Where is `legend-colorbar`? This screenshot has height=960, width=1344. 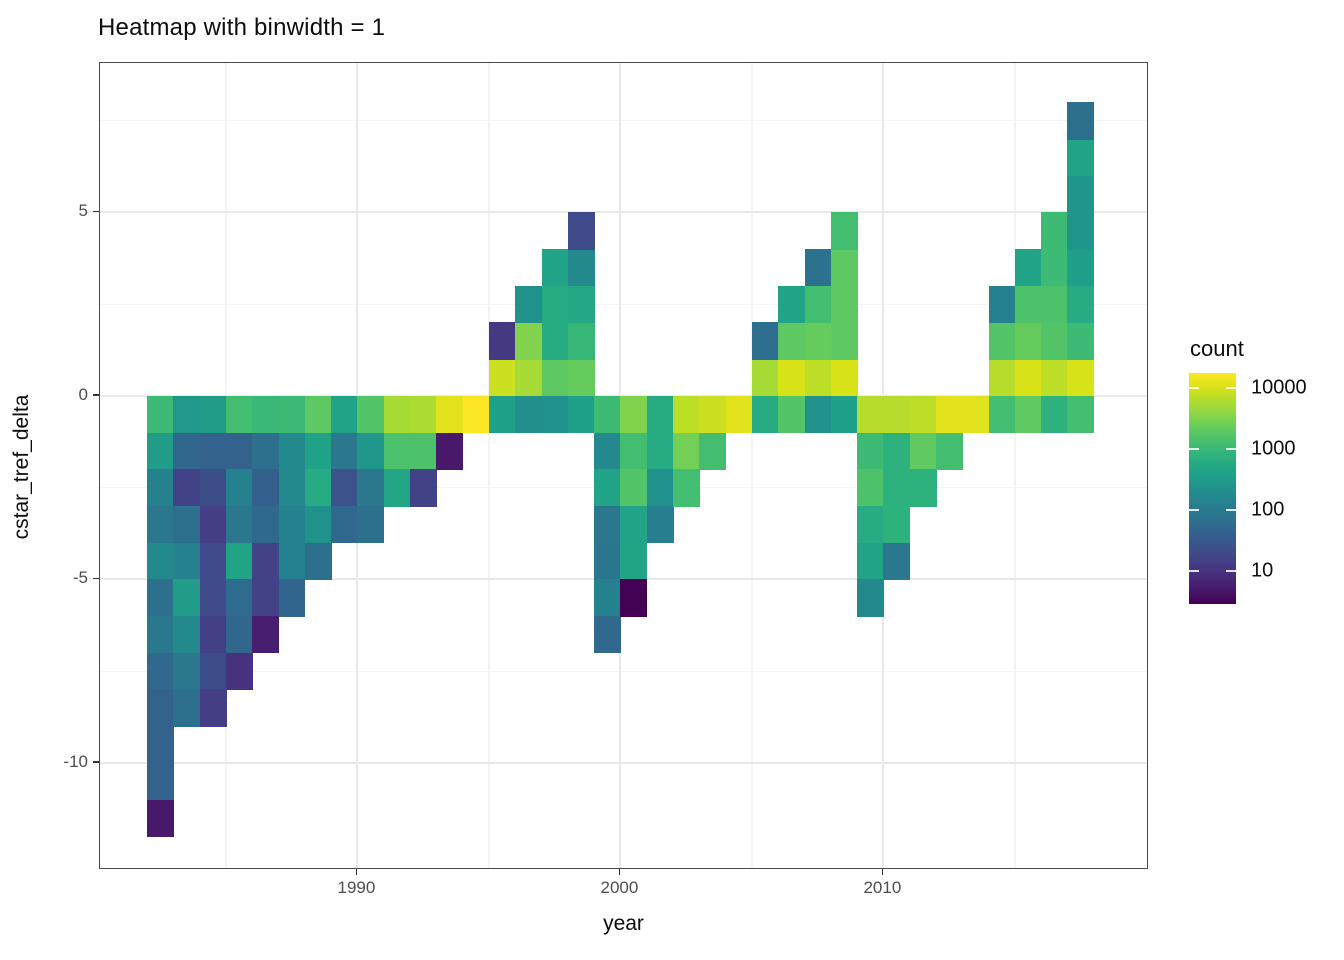 legend-colorbar is located at coordinates (1212, 488).